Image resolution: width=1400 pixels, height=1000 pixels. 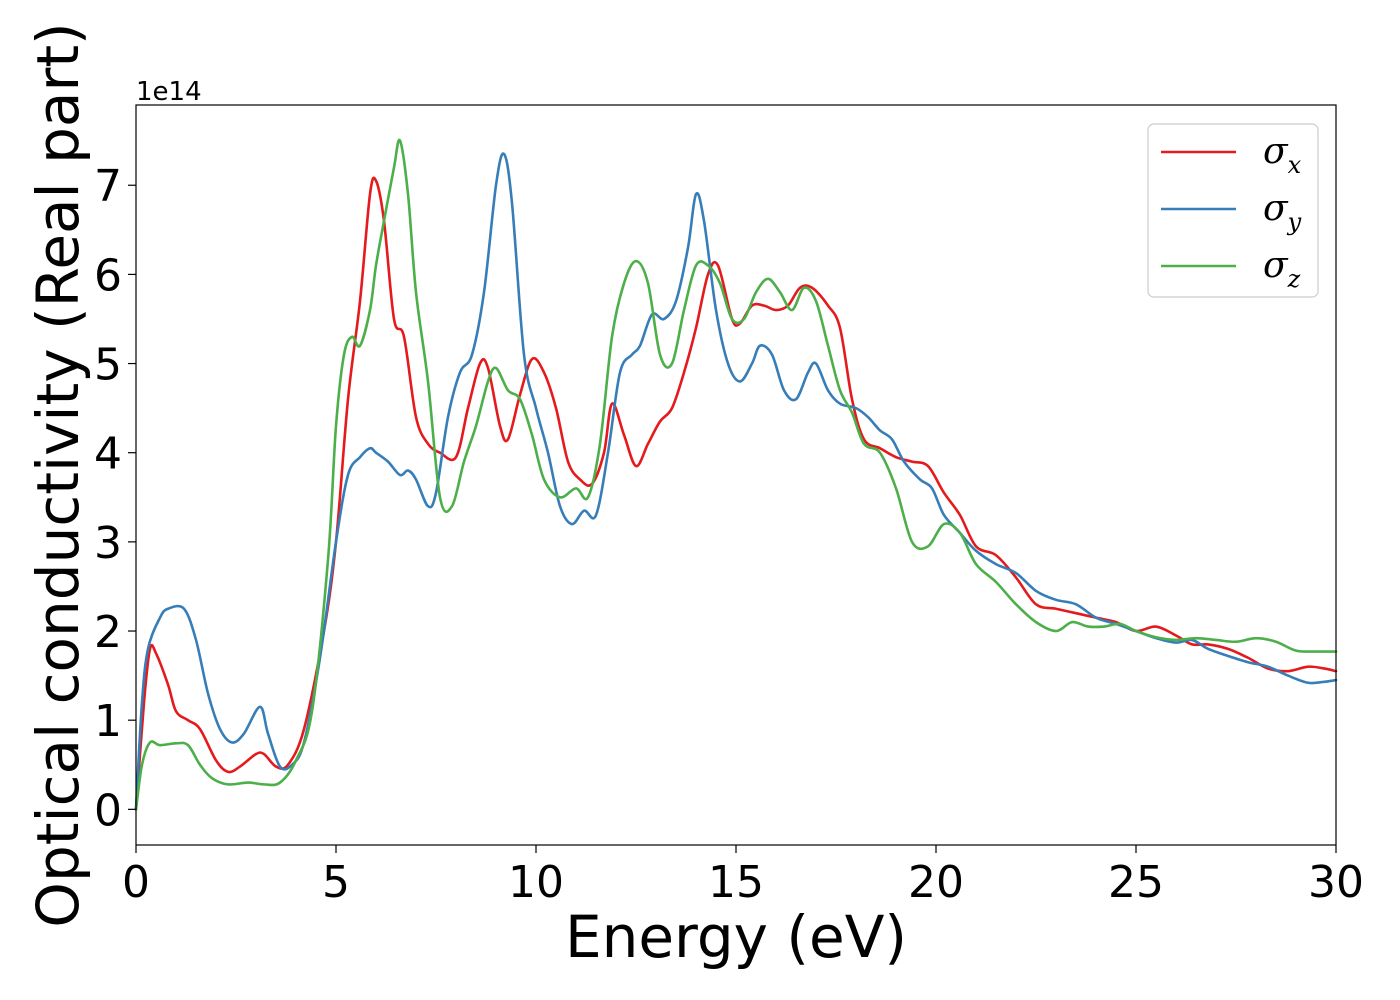 I want to click on y-tick-label: 3, so click(x=108, y=543).